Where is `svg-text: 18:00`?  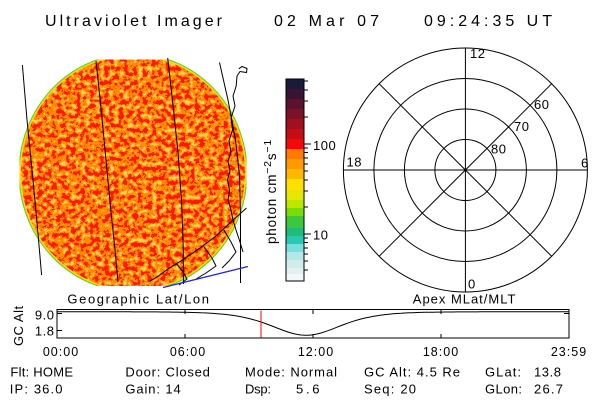 svg-text: 18:00 is located at coordinates (441, 352).